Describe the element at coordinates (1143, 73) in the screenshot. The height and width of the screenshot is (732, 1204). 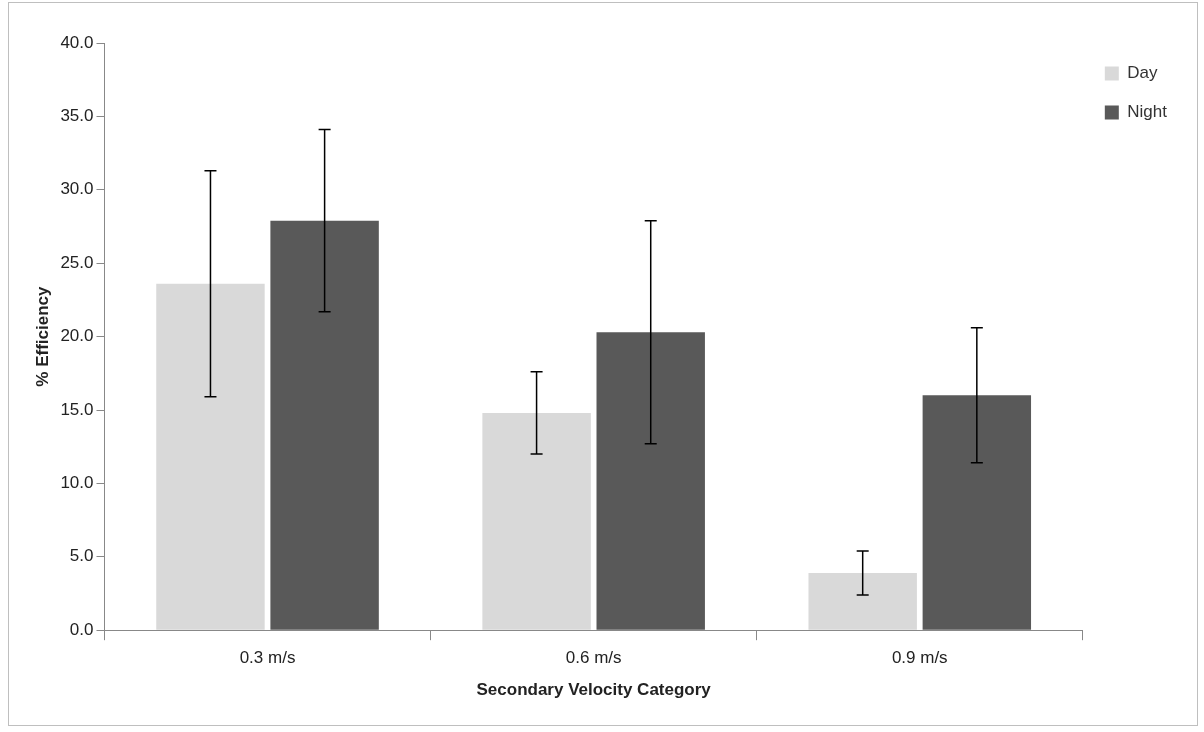
I see `legend-label: Day` at that location.